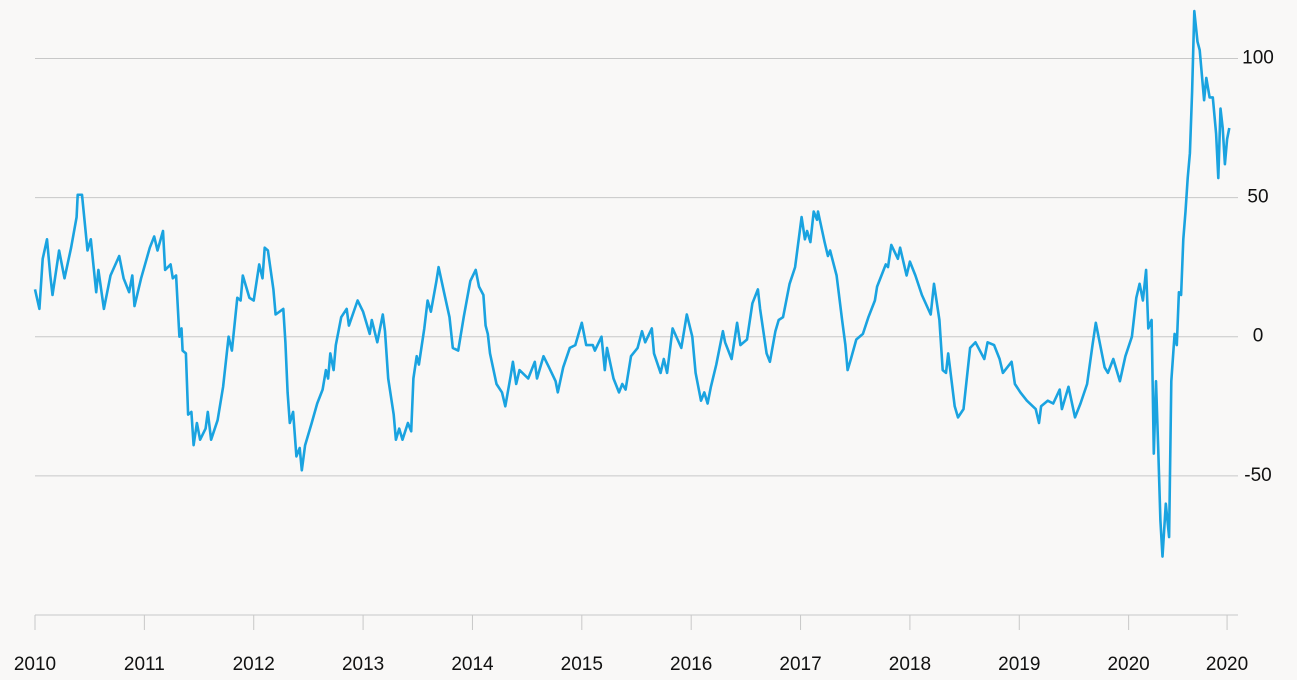 The height and width of the screenshot is (680, 1297). What do you see at coordinates (1019, 664) in the screenshot?
I see `x-tick-label: 2019` at bounding box center [1019, 664].